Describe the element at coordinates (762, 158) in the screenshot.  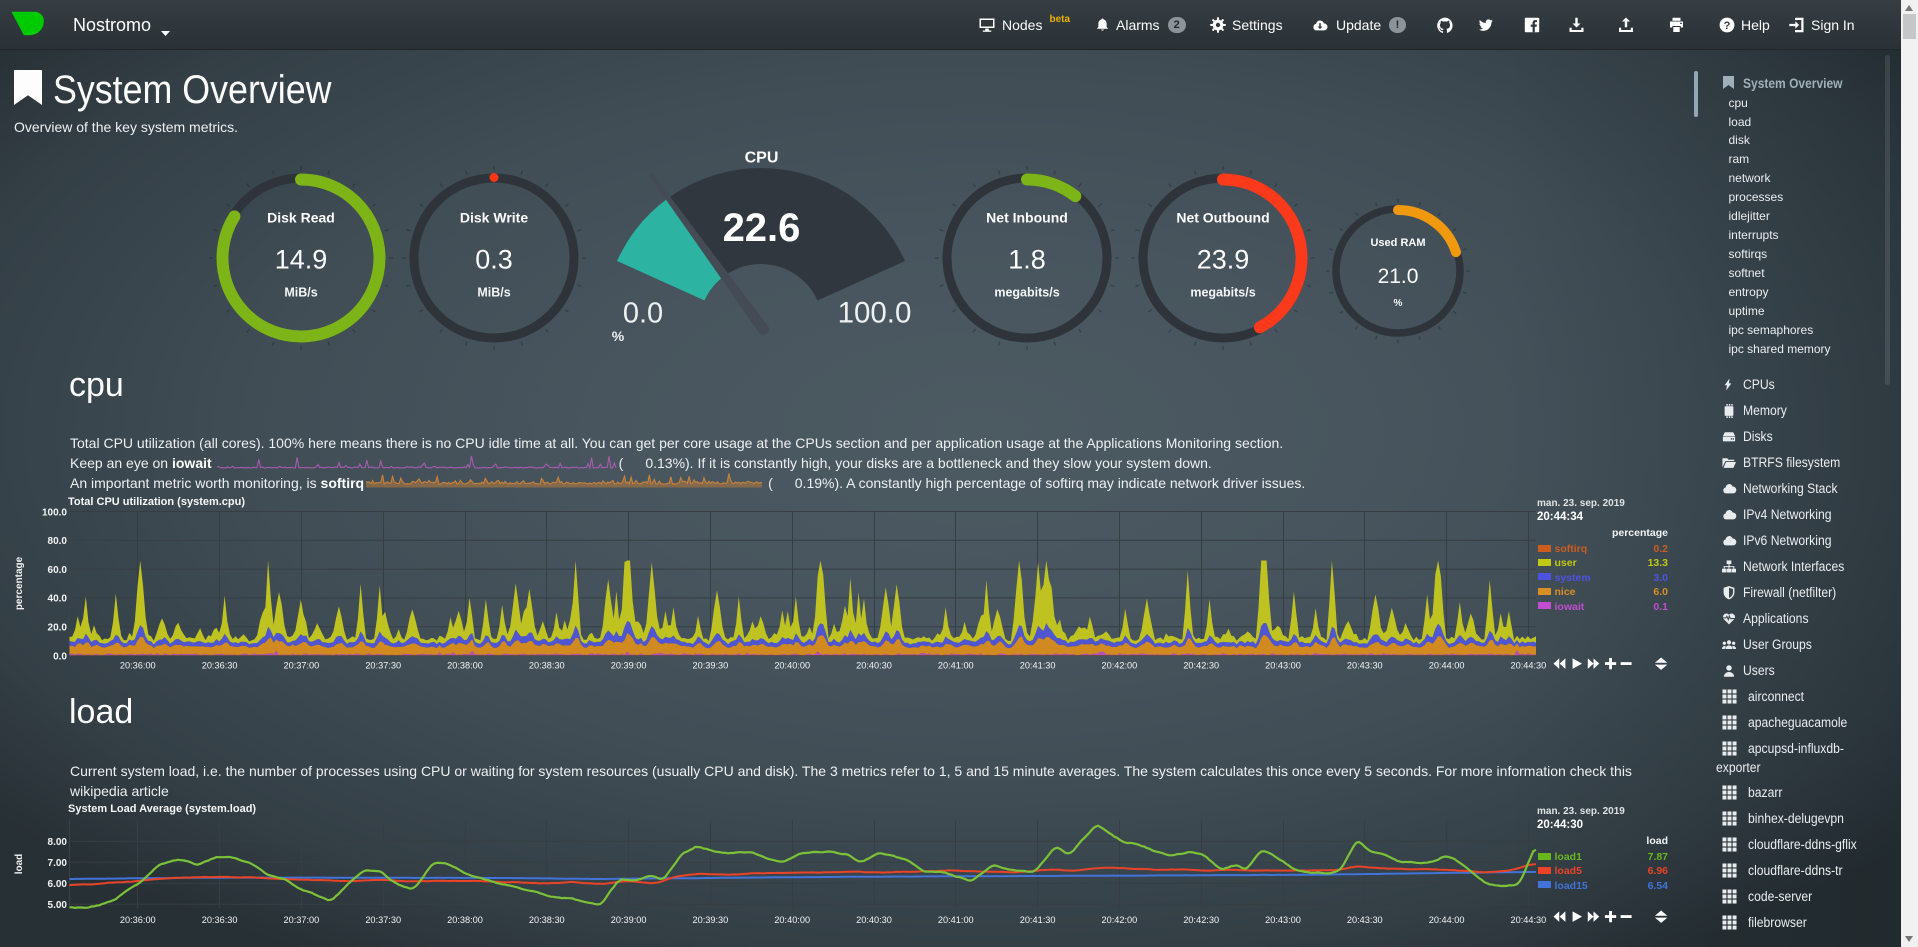
I see `svg-text: CPU` at that location.